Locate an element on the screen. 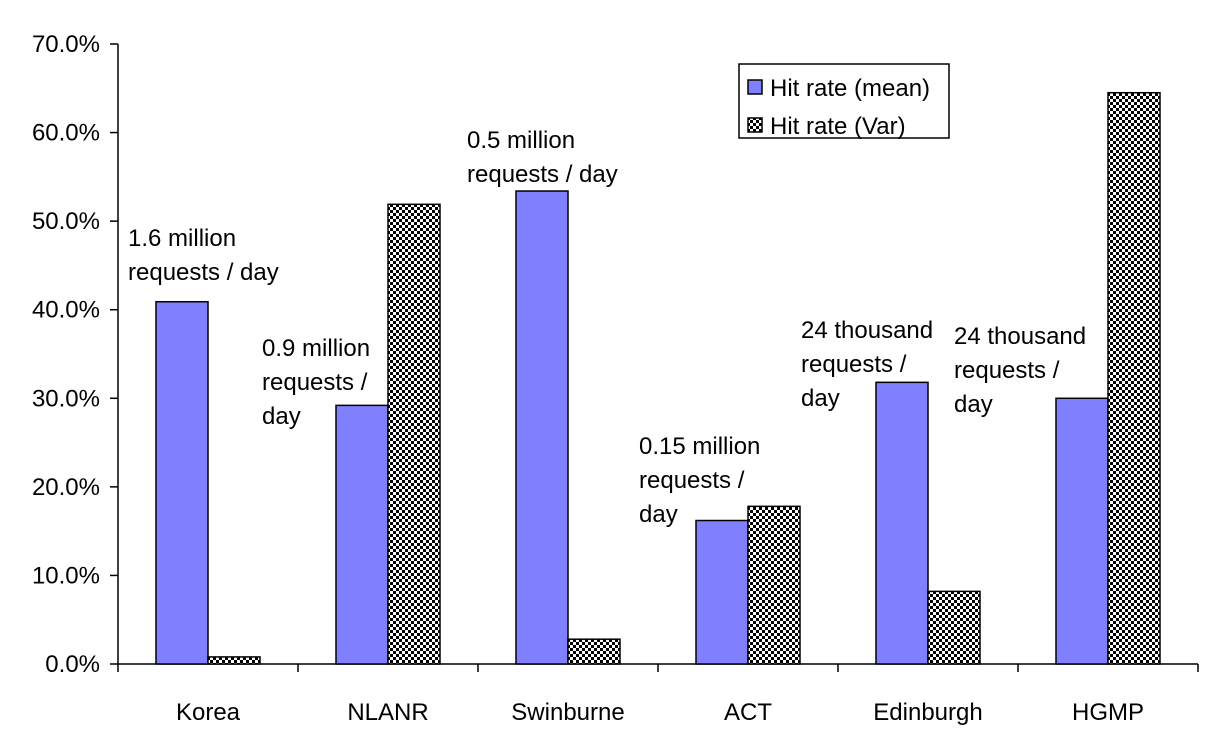 The image size is (1221, 750). x-tick-label-nlanr: NLANR is located at coordinates (387, 712).